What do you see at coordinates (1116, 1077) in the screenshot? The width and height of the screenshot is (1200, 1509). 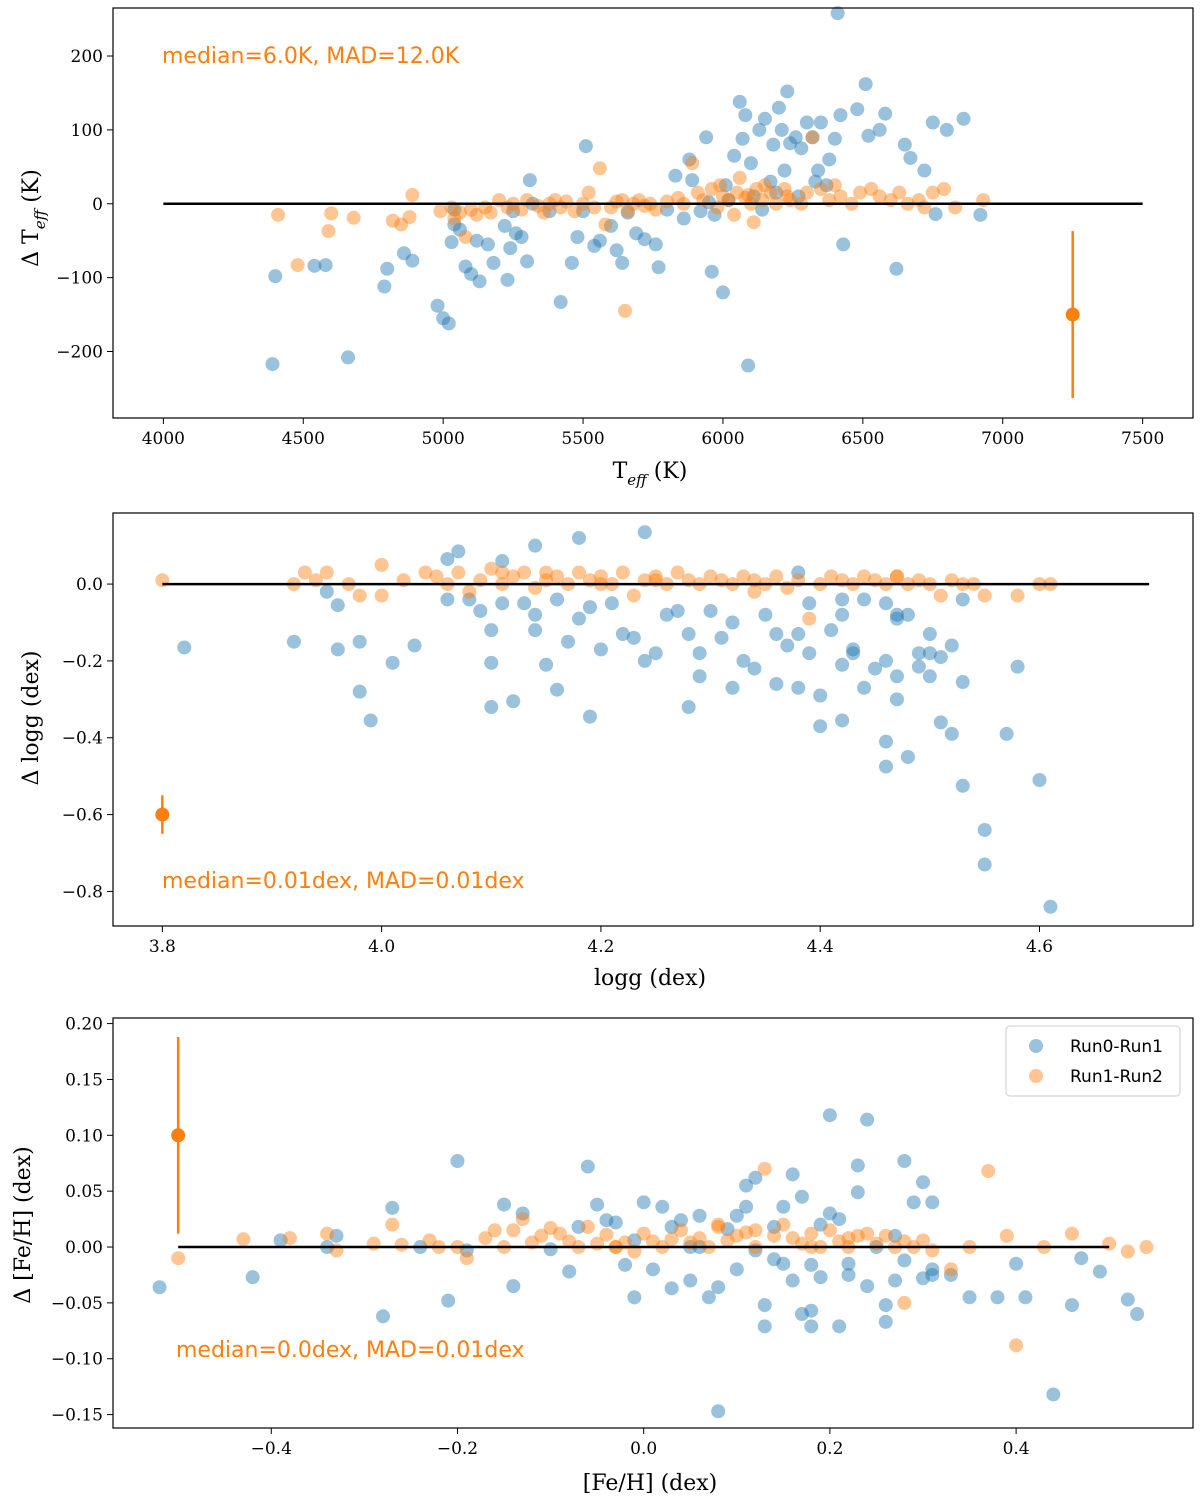 I see `legend-label-run1-run2: Run1-Run2` at bounding box center [1116, 1077].